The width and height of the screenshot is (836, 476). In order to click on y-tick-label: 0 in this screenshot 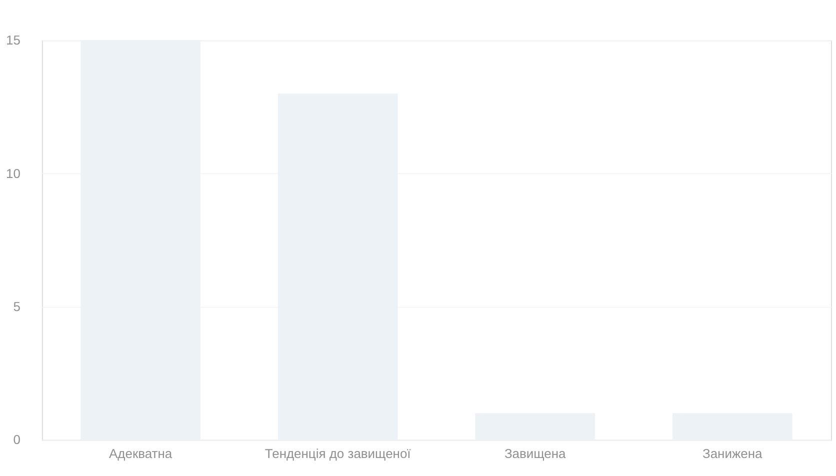, I will do `click(16, 440)`.